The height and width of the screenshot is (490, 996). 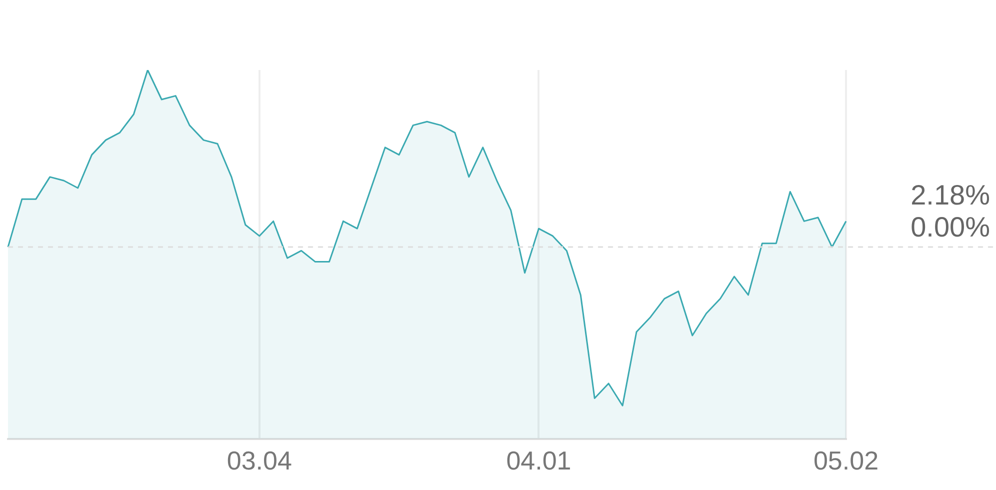 I want to click on x-tick-label: 04.01, so click(x=539, y=461).